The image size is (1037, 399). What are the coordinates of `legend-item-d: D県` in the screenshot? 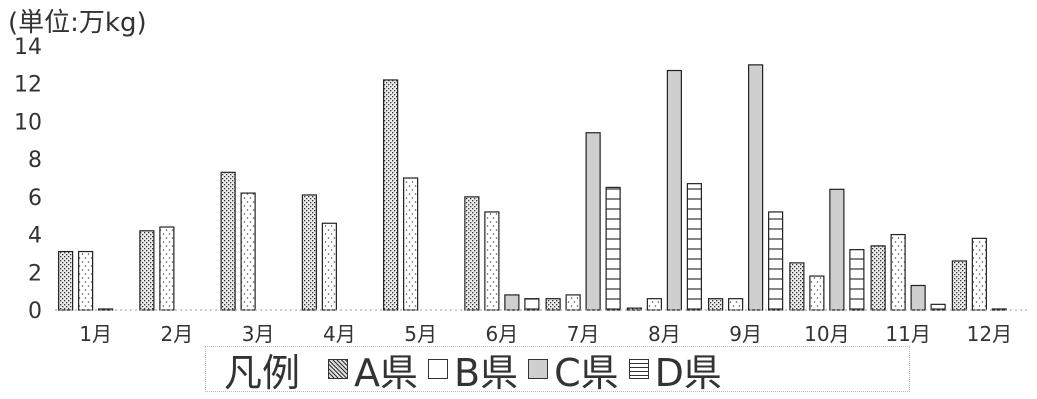 It's located at (675, 369).